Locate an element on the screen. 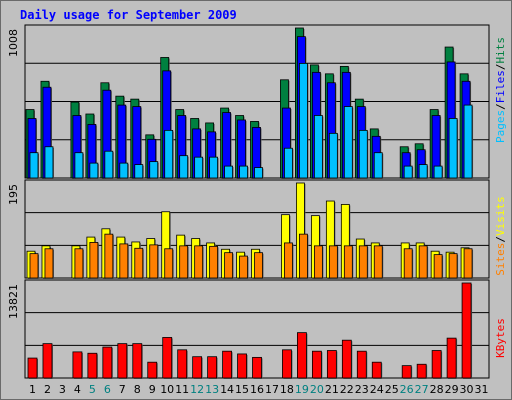 Image resolution: width=512 pixels, height=400 pixels. x-tick-label: 2 is located at coordinates (47, 389).